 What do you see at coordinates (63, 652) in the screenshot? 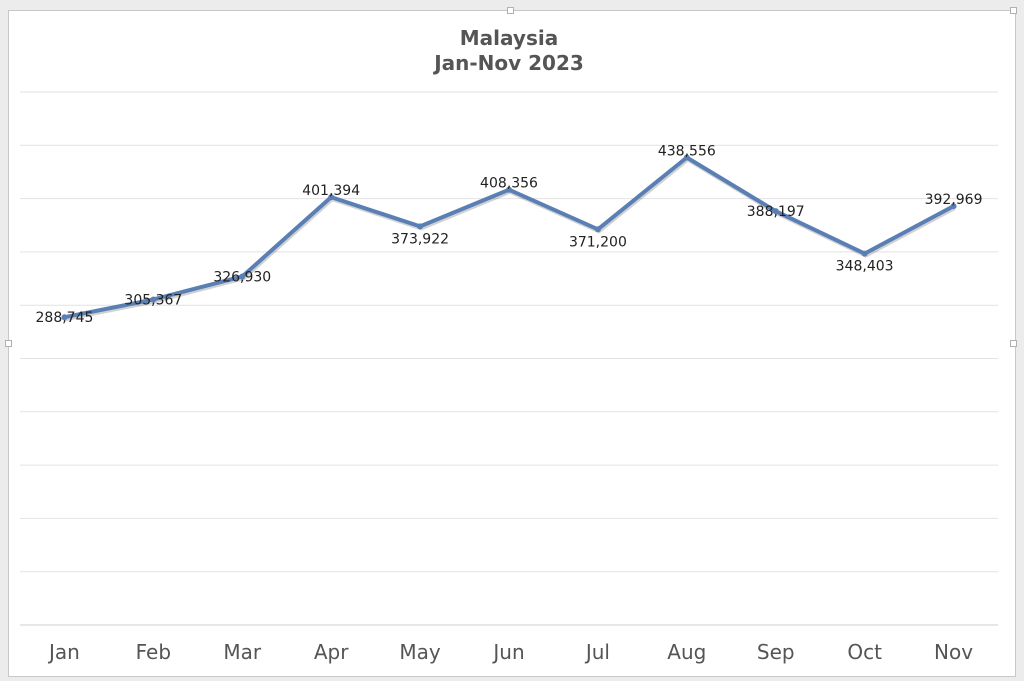
I see `x-tick-label-jan: Jan` at bounding box center [63, 652].